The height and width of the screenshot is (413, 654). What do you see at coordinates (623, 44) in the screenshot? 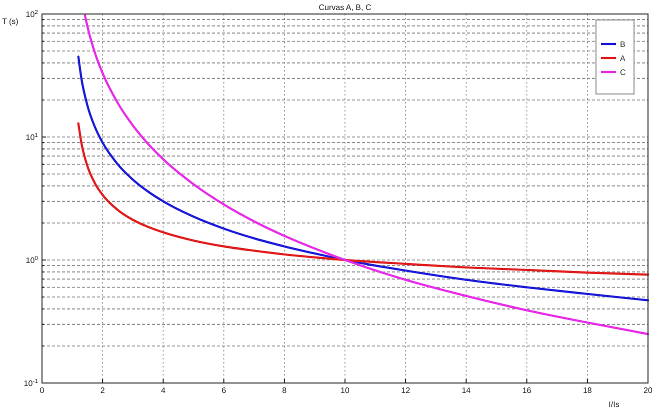
I see `legend-label: B` at bounding box center [623, 44].